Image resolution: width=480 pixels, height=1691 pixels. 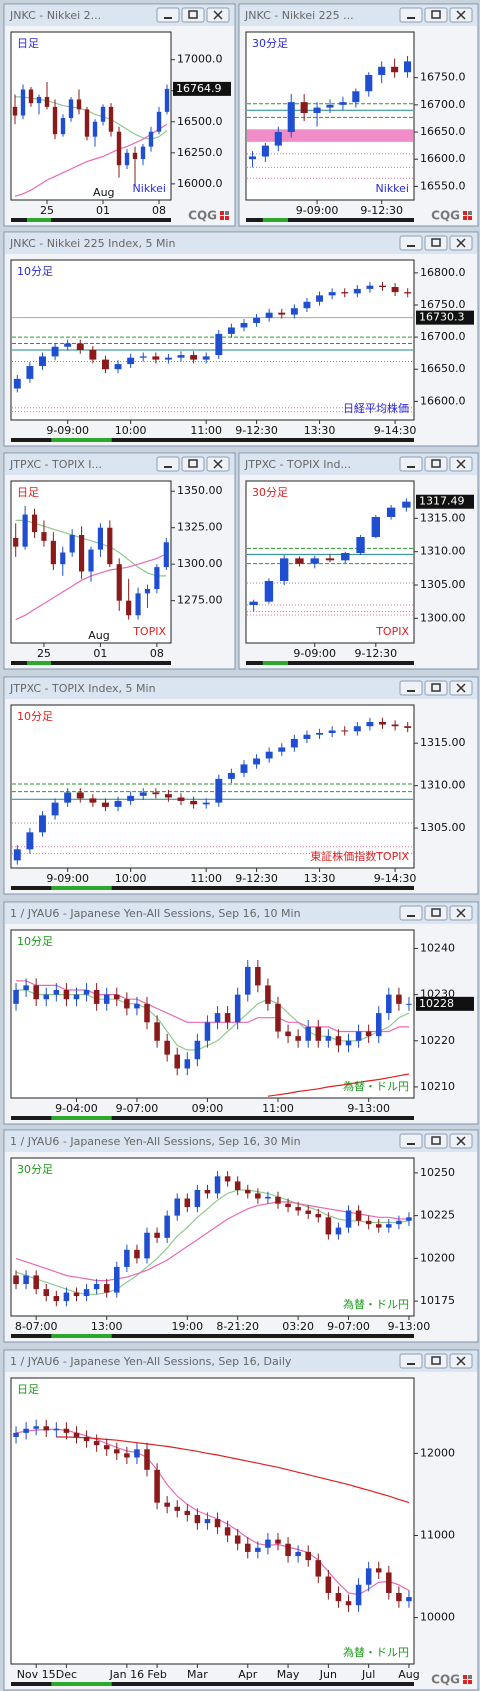 I want to click on y-tick-label: 16000.0, so click(x=200, y=183).